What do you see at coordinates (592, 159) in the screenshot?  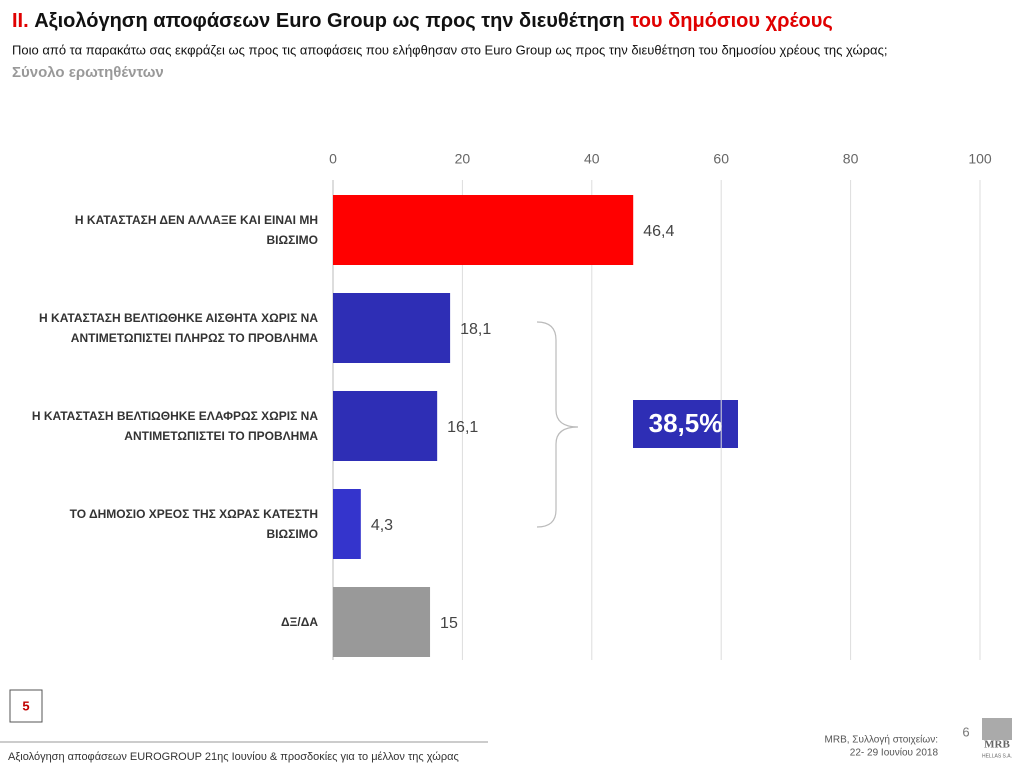 I see `x-tick-label: 40` at bounding box center [592, 159].